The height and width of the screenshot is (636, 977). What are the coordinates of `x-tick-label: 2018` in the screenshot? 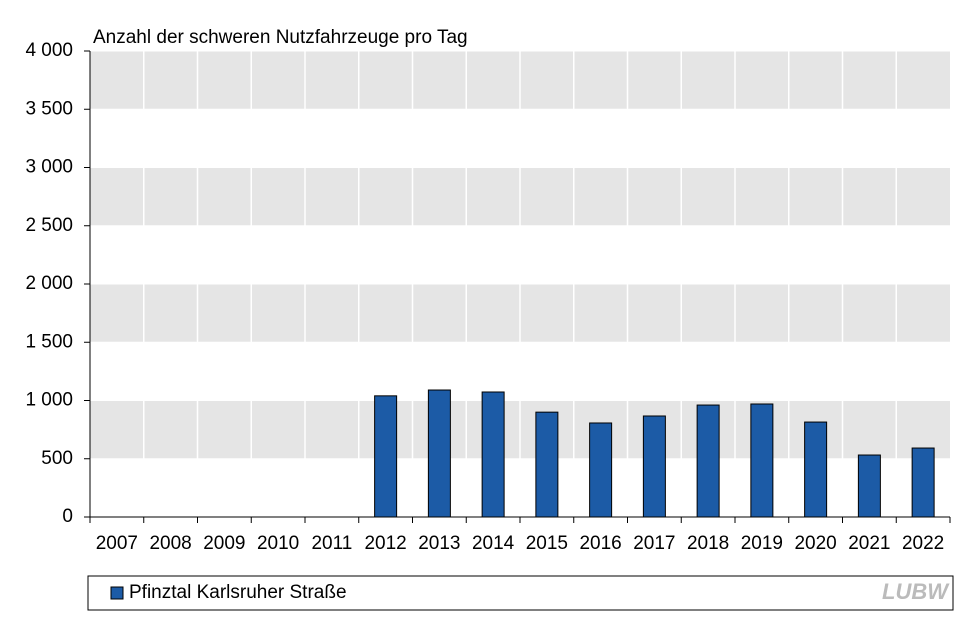 It's located at (708, 543).